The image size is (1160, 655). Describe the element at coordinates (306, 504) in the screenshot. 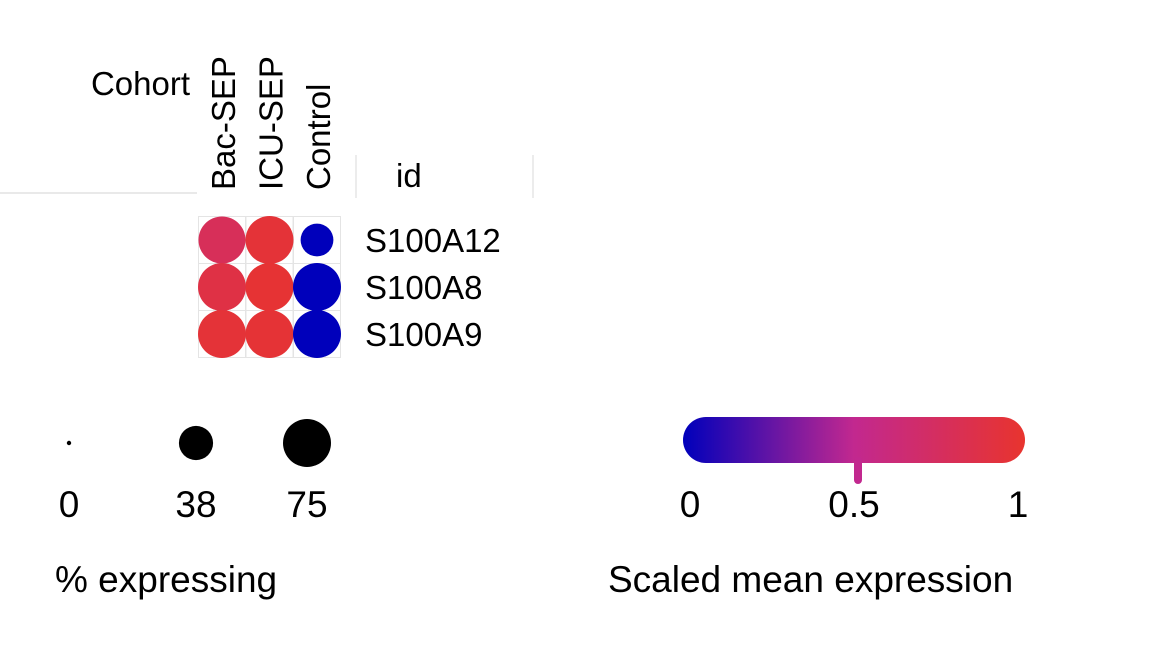

I see `size-legend-label-75: 75` at that location.